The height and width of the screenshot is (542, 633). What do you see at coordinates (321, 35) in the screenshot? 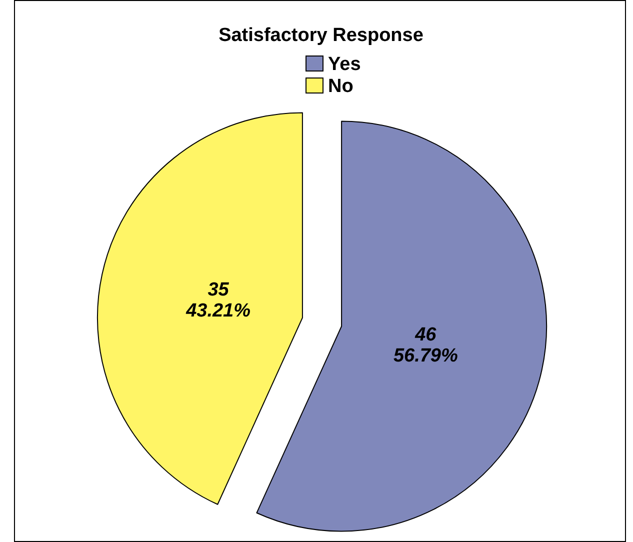
I see `chart-title: Satisfactory Response` at bounding box center [321, 35].